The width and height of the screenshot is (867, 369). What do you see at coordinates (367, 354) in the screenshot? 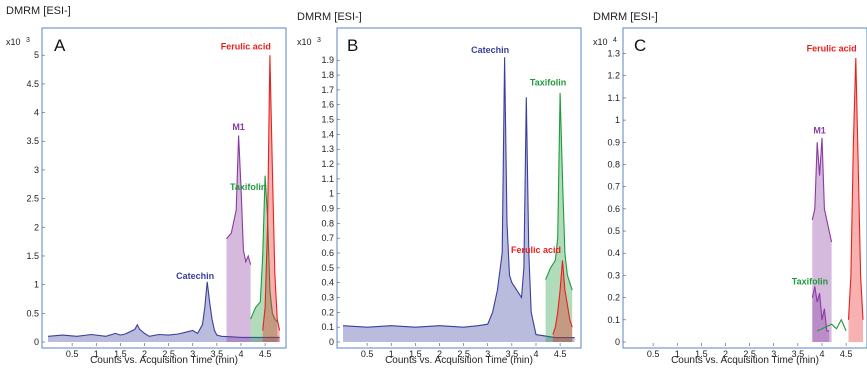
I see `panel-b-xtick-label: 0.5` at bounding box center [367, 354].